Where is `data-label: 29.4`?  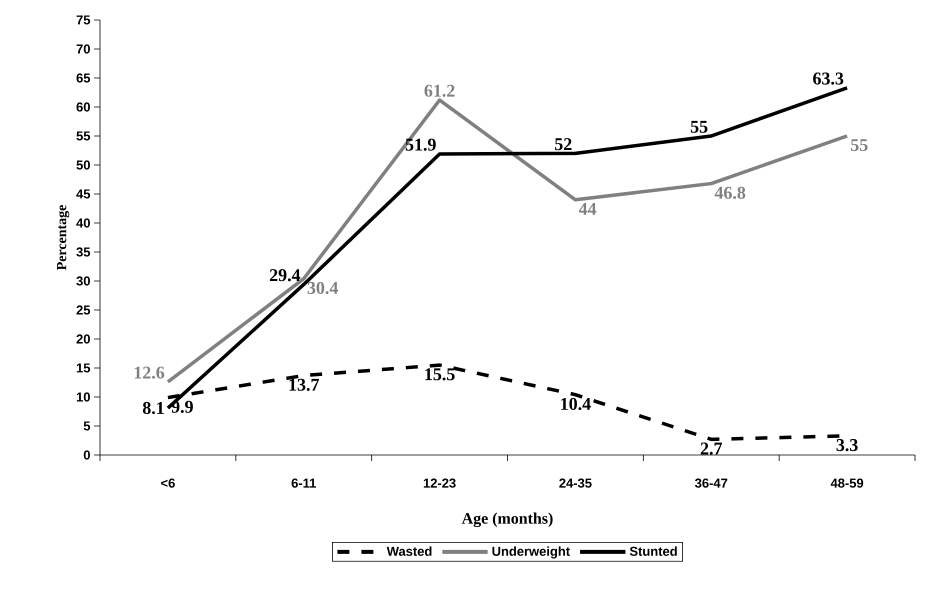
data-label: 29.4 is located at coordinates (285, 275).